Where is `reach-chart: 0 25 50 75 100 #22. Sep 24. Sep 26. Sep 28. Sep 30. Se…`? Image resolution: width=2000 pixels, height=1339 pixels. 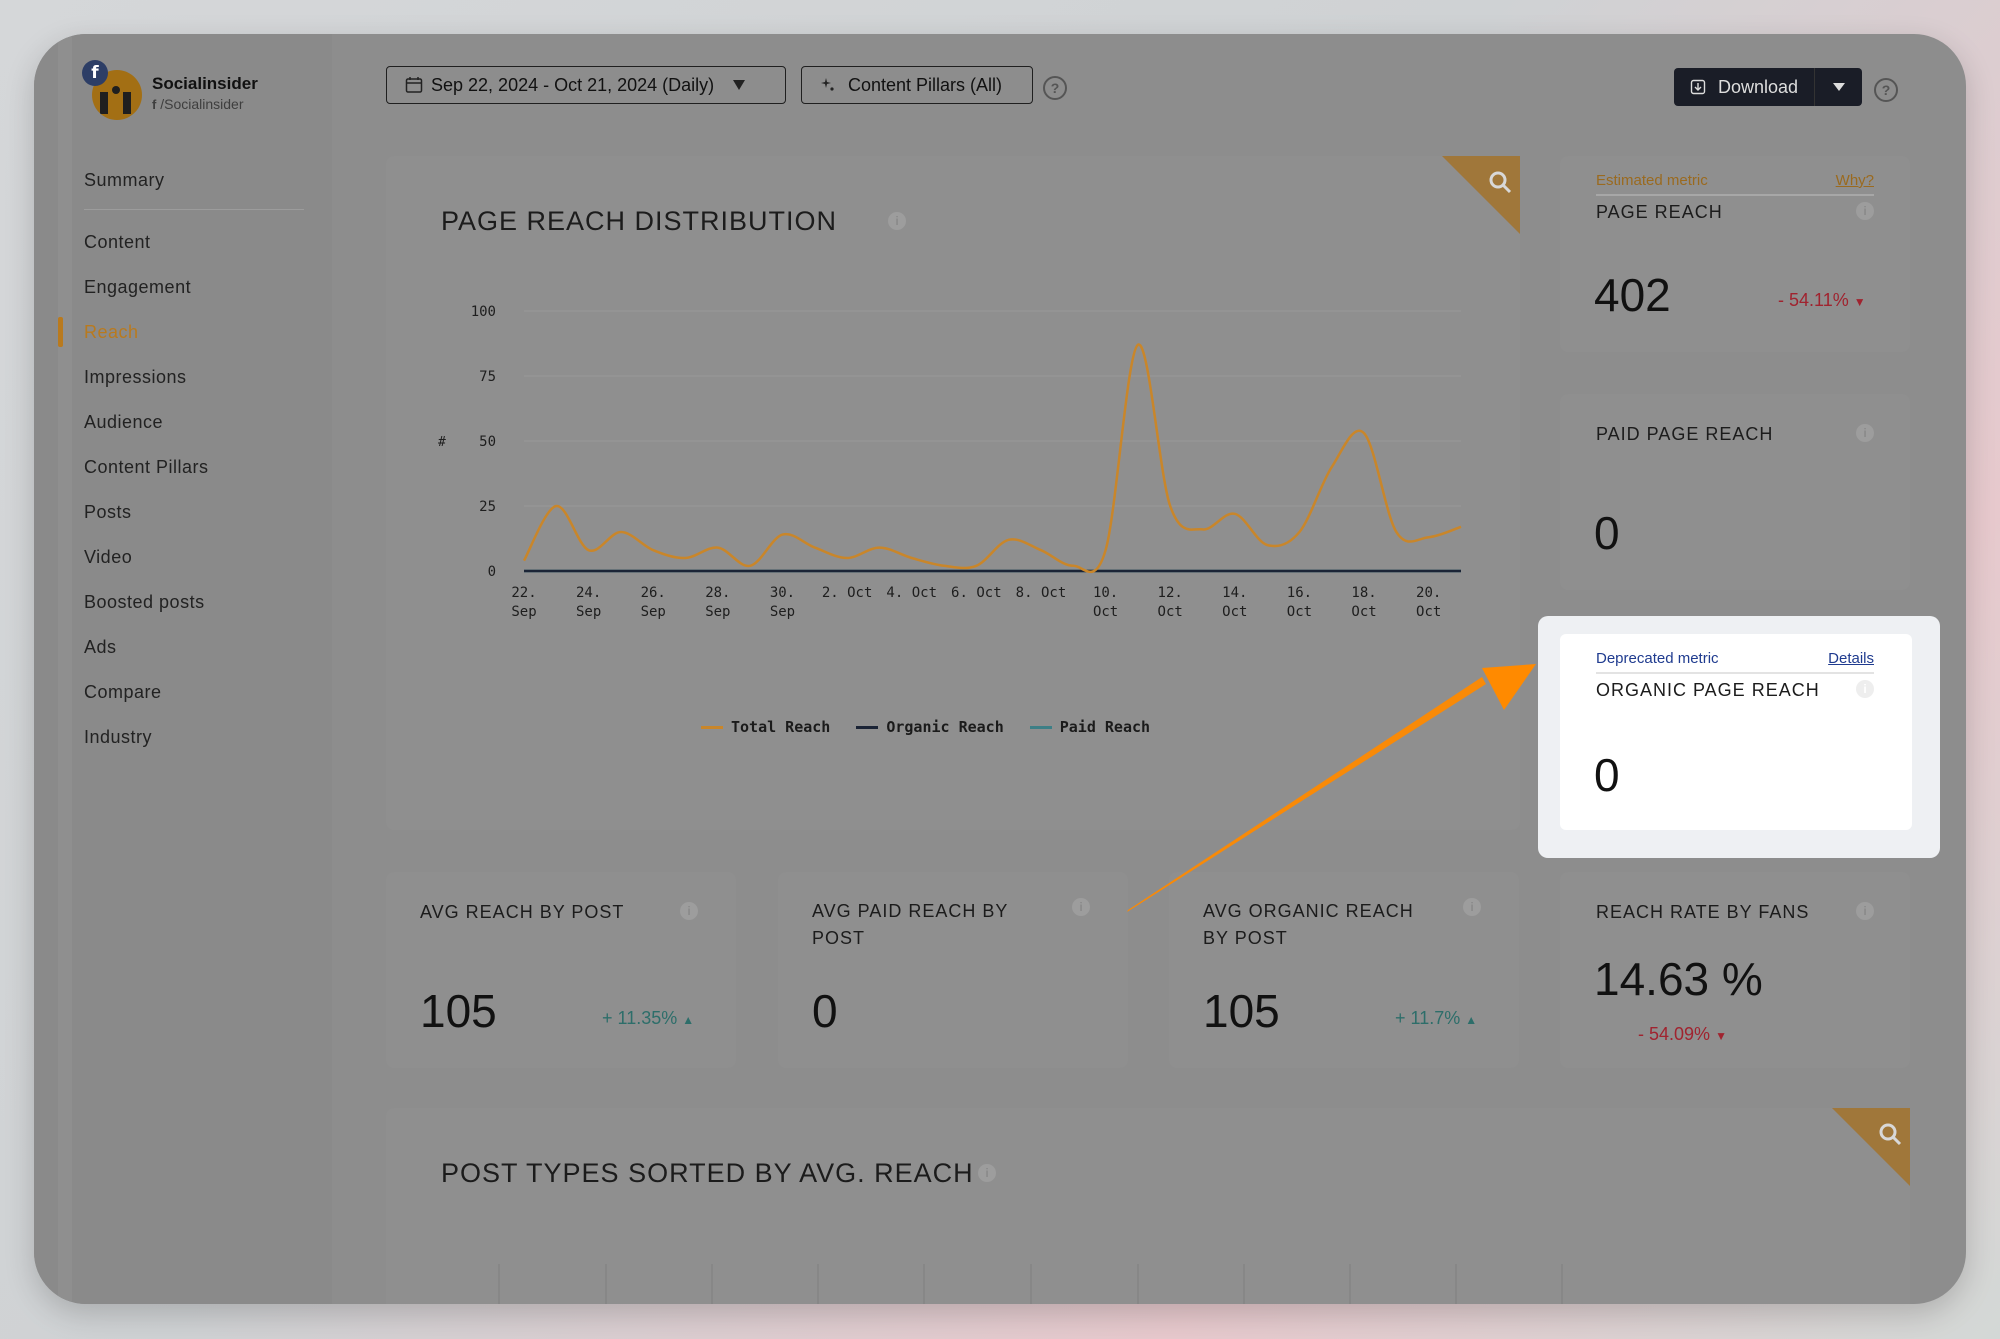 reach-chart: 0 25 50 75 100 #22. Sep 24. Sep 26. Sep 28. Sep 30. Se… is located at coordinates (950, 462).